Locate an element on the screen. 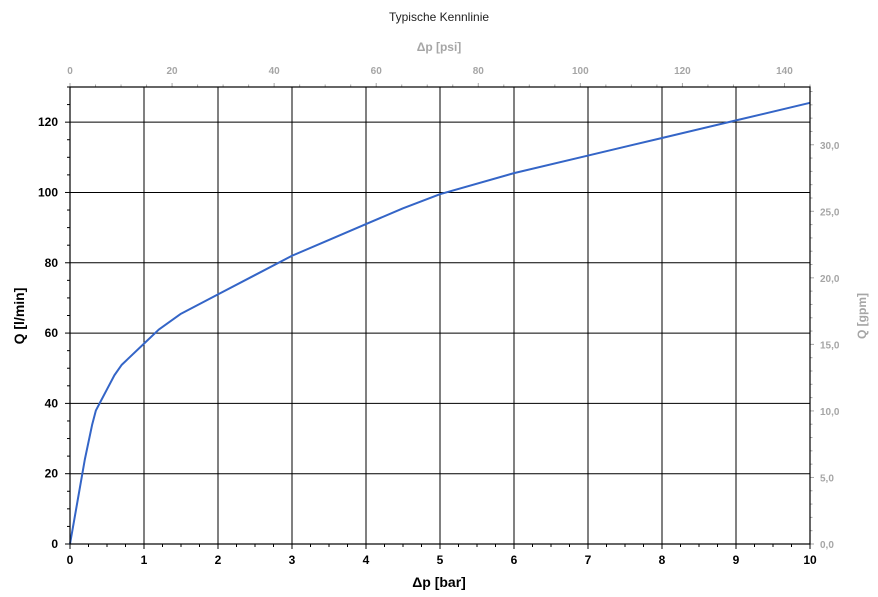 The width and height of the screenshot is (878, 597). x-tick-label: 9 is located at coordinates (736, 560).